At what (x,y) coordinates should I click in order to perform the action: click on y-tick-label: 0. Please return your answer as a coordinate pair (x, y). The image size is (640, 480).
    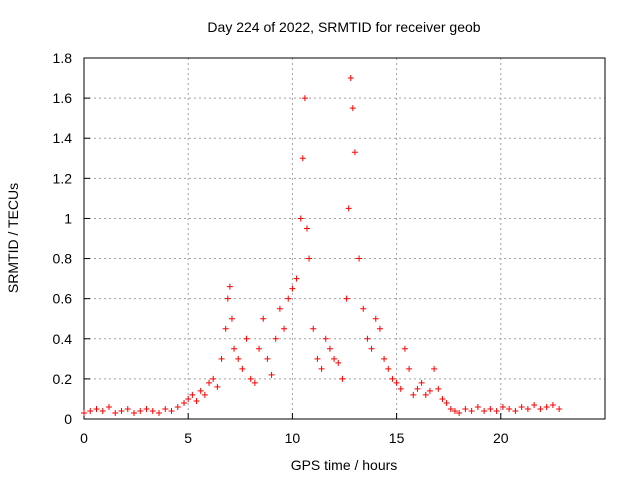
    Looking at the image, I should click on (68, 419).